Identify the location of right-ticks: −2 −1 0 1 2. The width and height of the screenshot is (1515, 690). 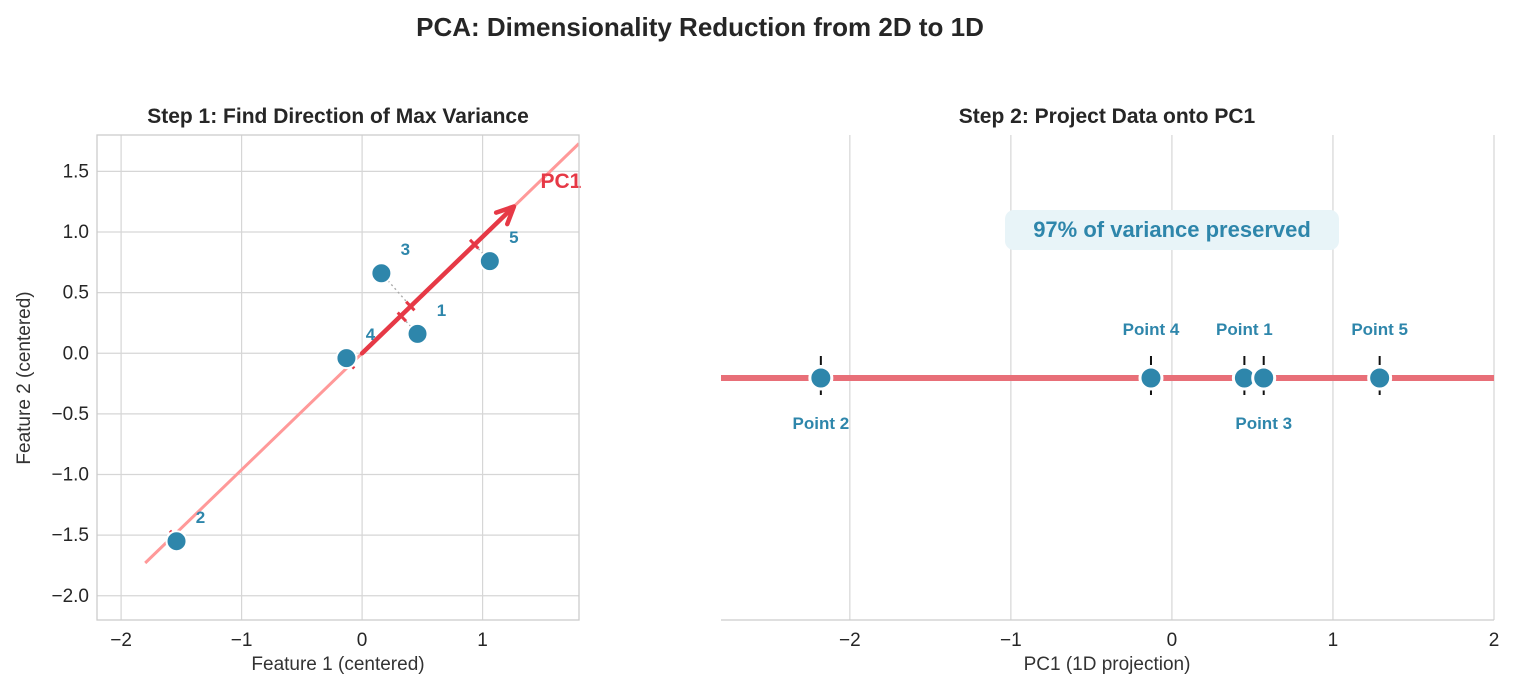
(1169, 640).